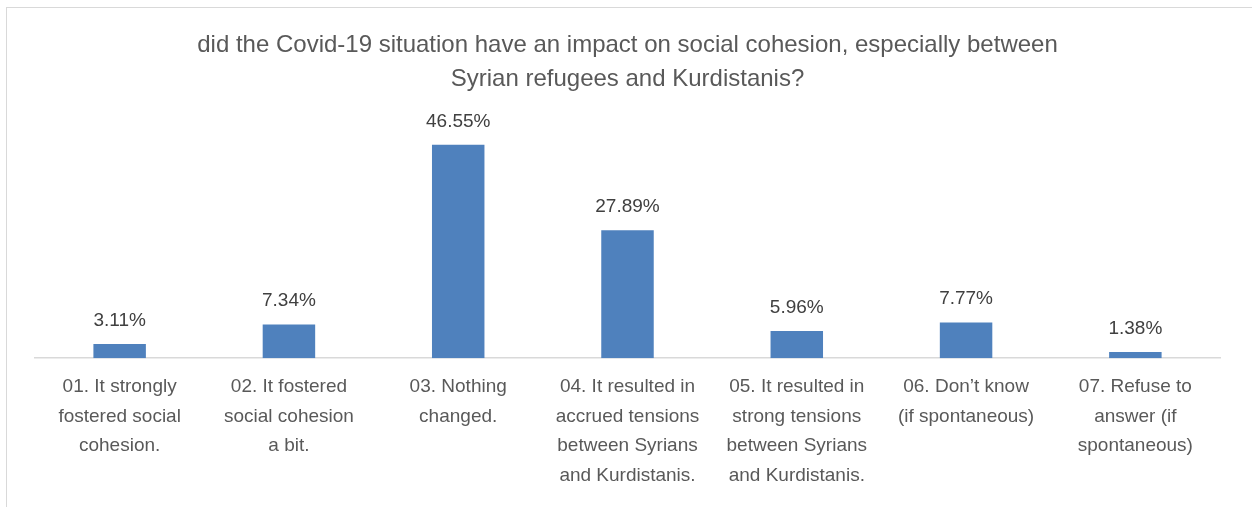  I want to click on x-tick-label: 06. Don’t know (if spontaneous), so click(966, 400).